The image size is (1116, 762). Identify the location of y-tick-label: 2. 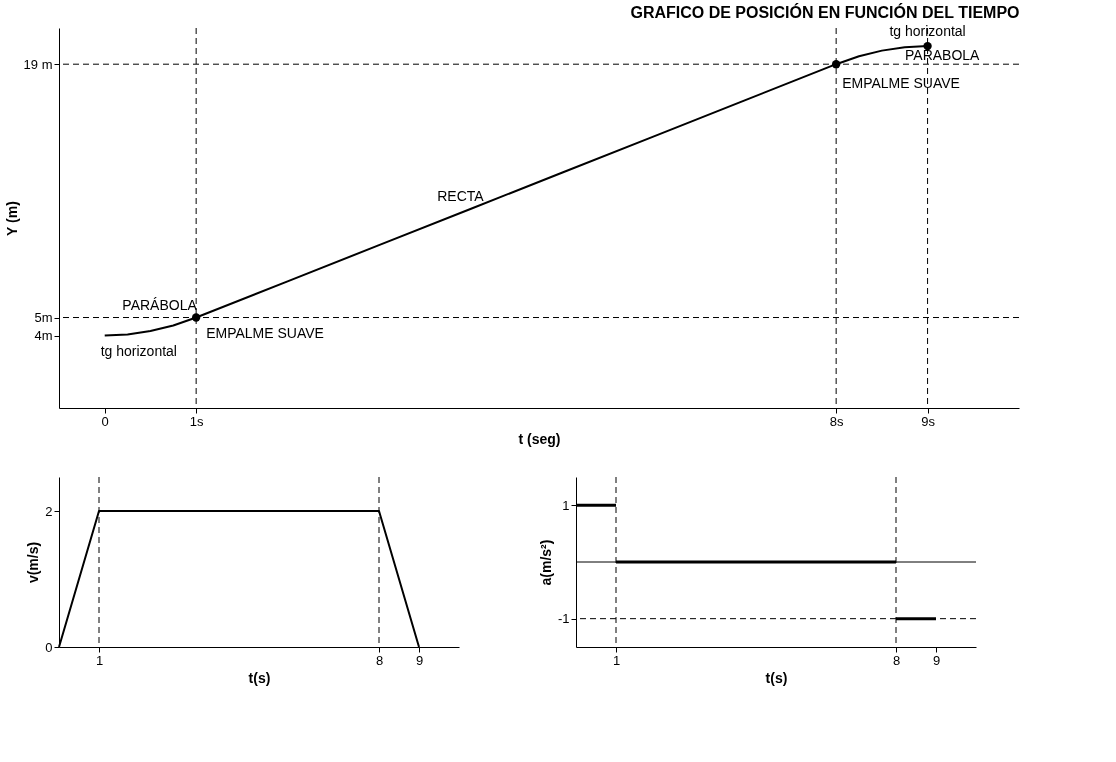
(49, 511).